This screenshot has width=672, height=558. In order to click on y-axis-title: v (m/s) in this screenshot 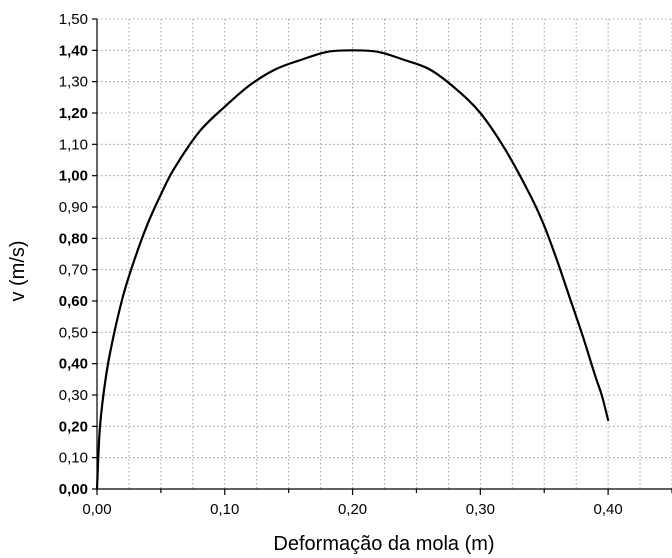, I will do `click(18, 270)`.